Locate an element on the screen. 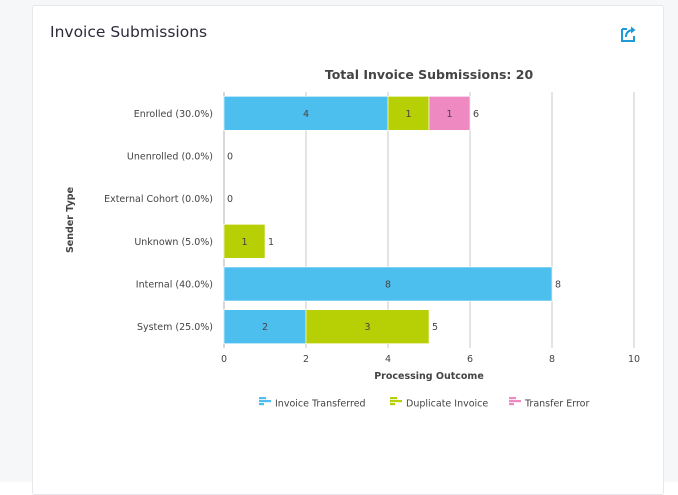  y-tick-label: Unenrolled (0.0%) is located at coordinates (170, 157).